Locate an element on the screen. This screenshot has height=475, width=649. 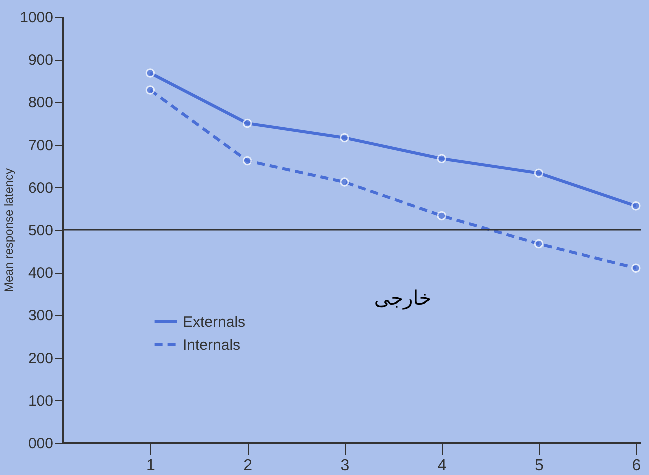
x-tick-label: 4 is located at coordinates (442, 466).